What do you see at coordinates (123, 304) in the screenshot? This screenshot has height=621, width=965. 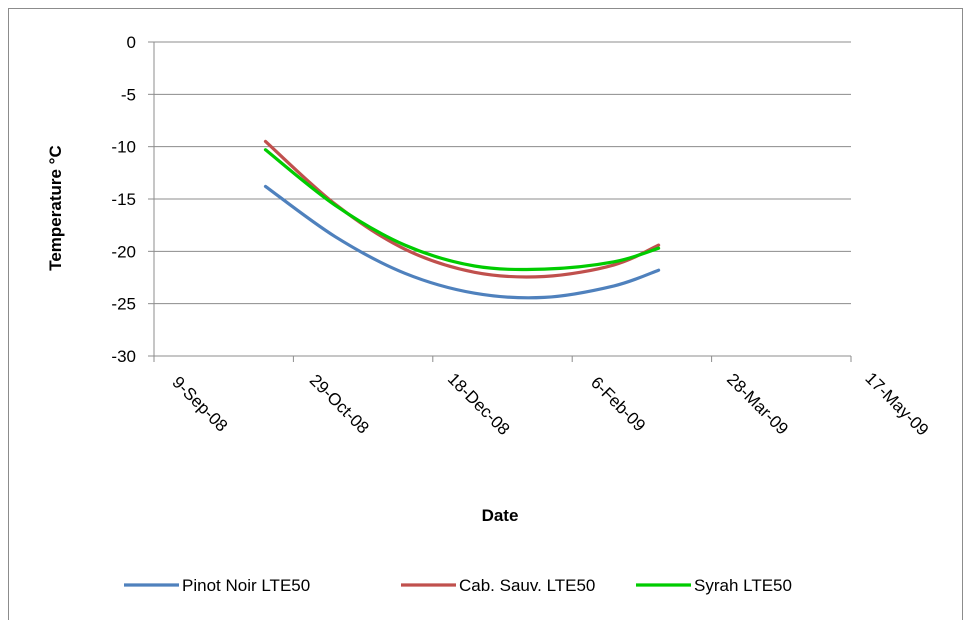 I see `y-tick-label: -25` at bounding box center [123, 304].